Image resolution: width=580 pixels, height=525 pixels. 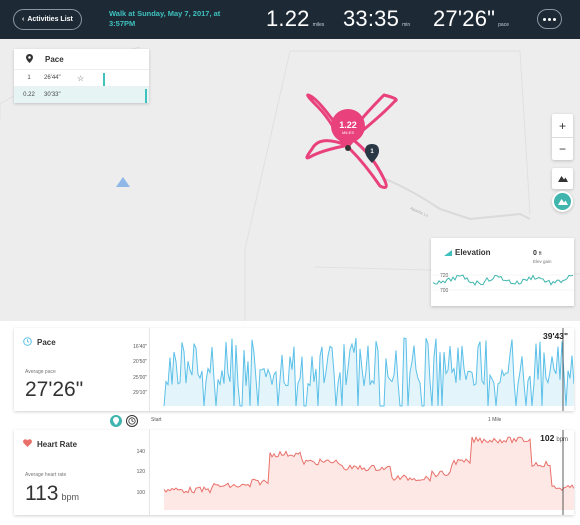 I want to click on activities-list-button: ‹ Activities List, so click(x=47, y=19).